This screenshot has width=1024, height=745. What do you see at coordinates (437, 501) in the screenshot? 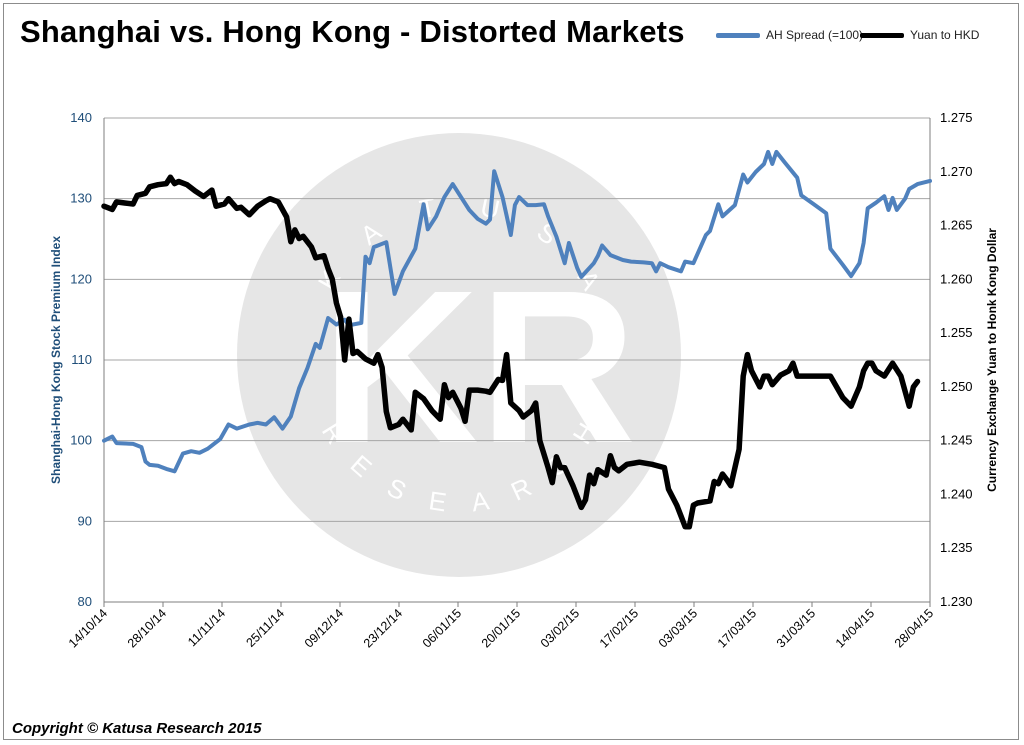
I see `watermark-bottom-letter-3: E` at bounding box center [437, 501].